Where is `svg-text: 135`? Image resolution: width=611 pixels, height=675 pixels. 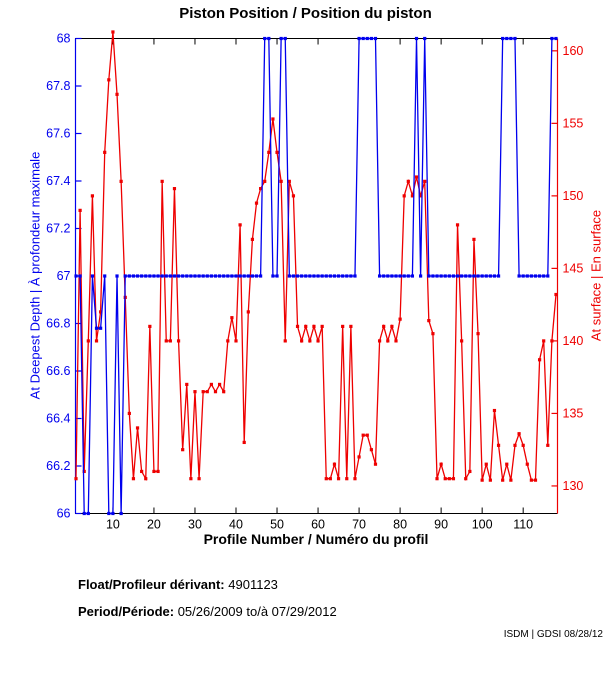
svg-text: 135 is located at coordinates (573, 413).